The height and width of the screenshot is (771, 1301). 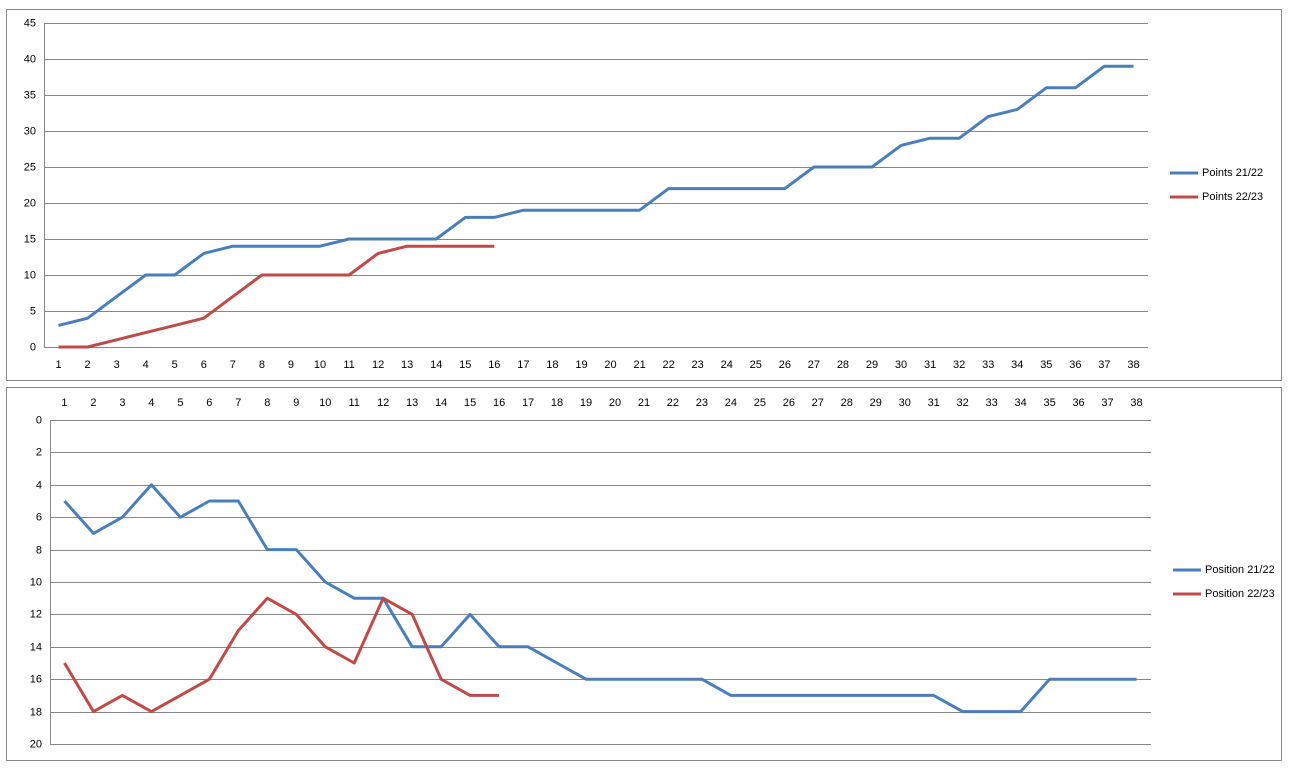 I want to click on y-tick-label: 4, so click(x=39, y=485).